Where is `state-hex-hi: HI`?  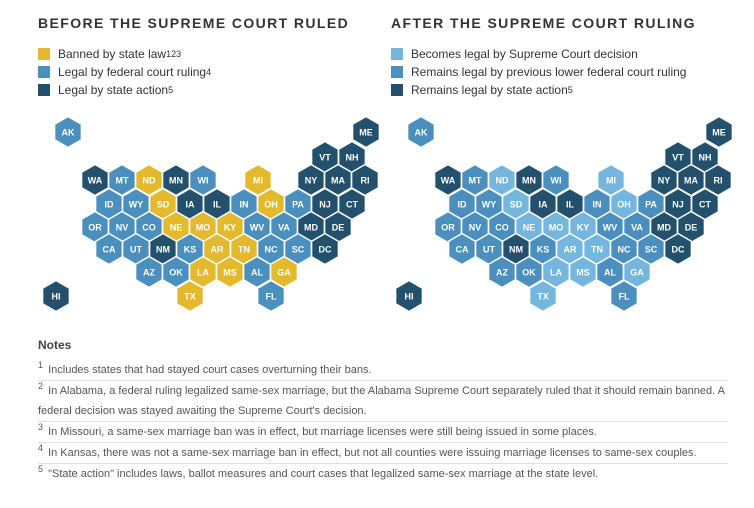 state-hex-hi: HI is located at coordinates (409, 296).